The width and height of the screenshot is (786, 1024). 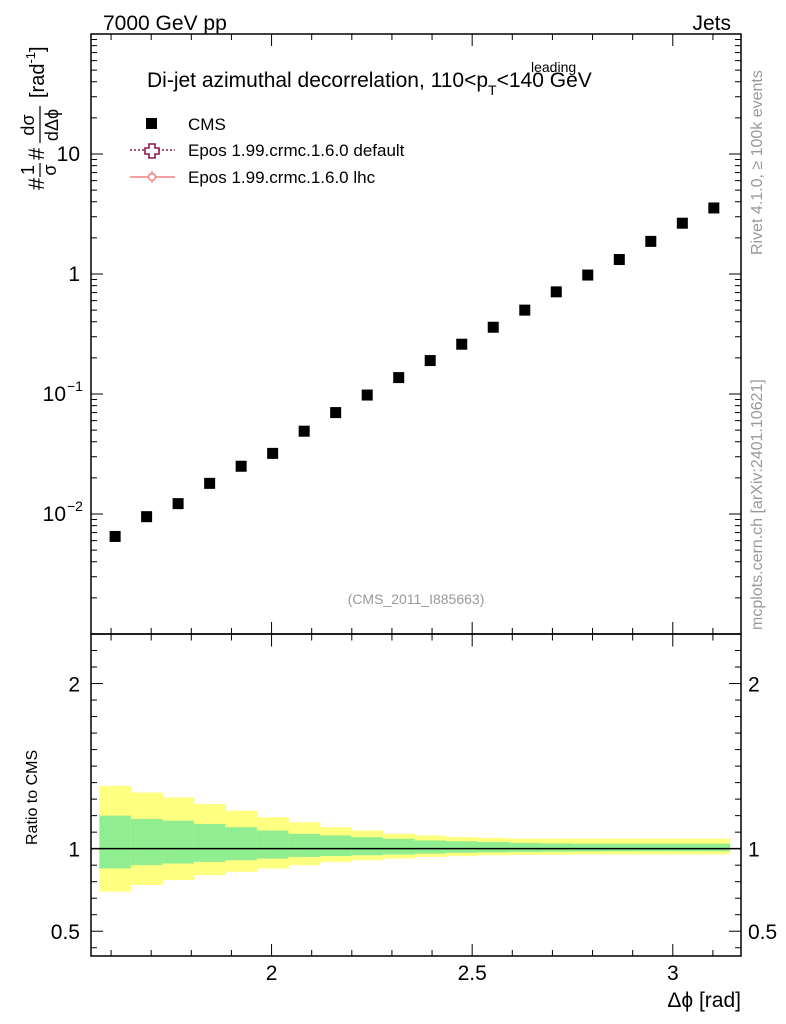 I want to click on ratio-y-axis-label: Ratio to CMS, so click(x=32, y=797).